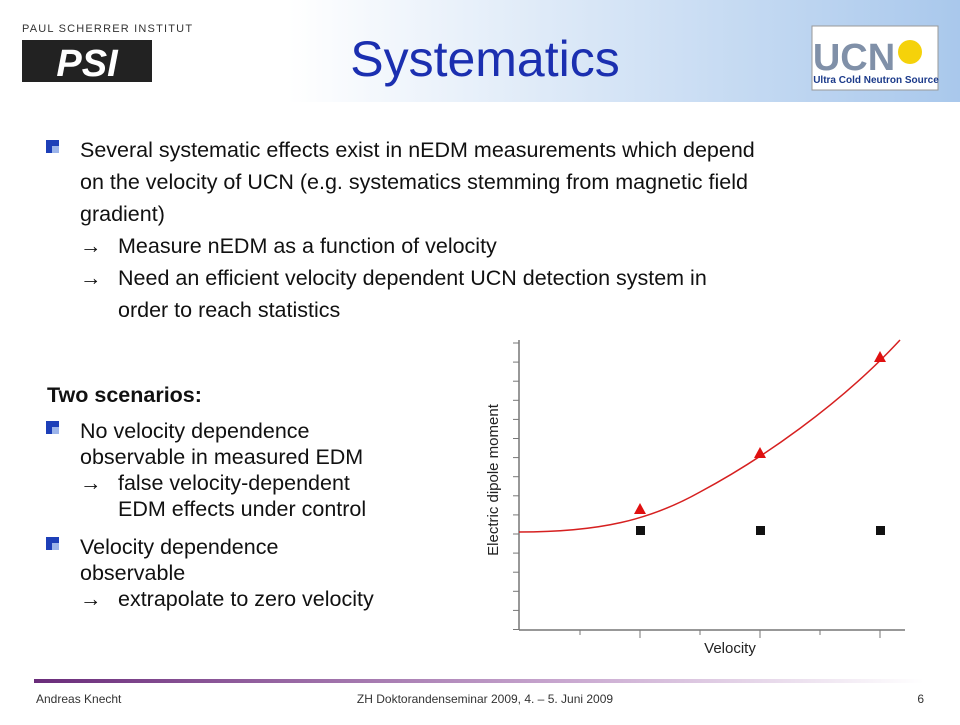 The image size is (960, 725). What do you see at coordinates (242, 509) in the screenshot?
I see `body-text: EDM effects under control` at bounding box center [242, 509].